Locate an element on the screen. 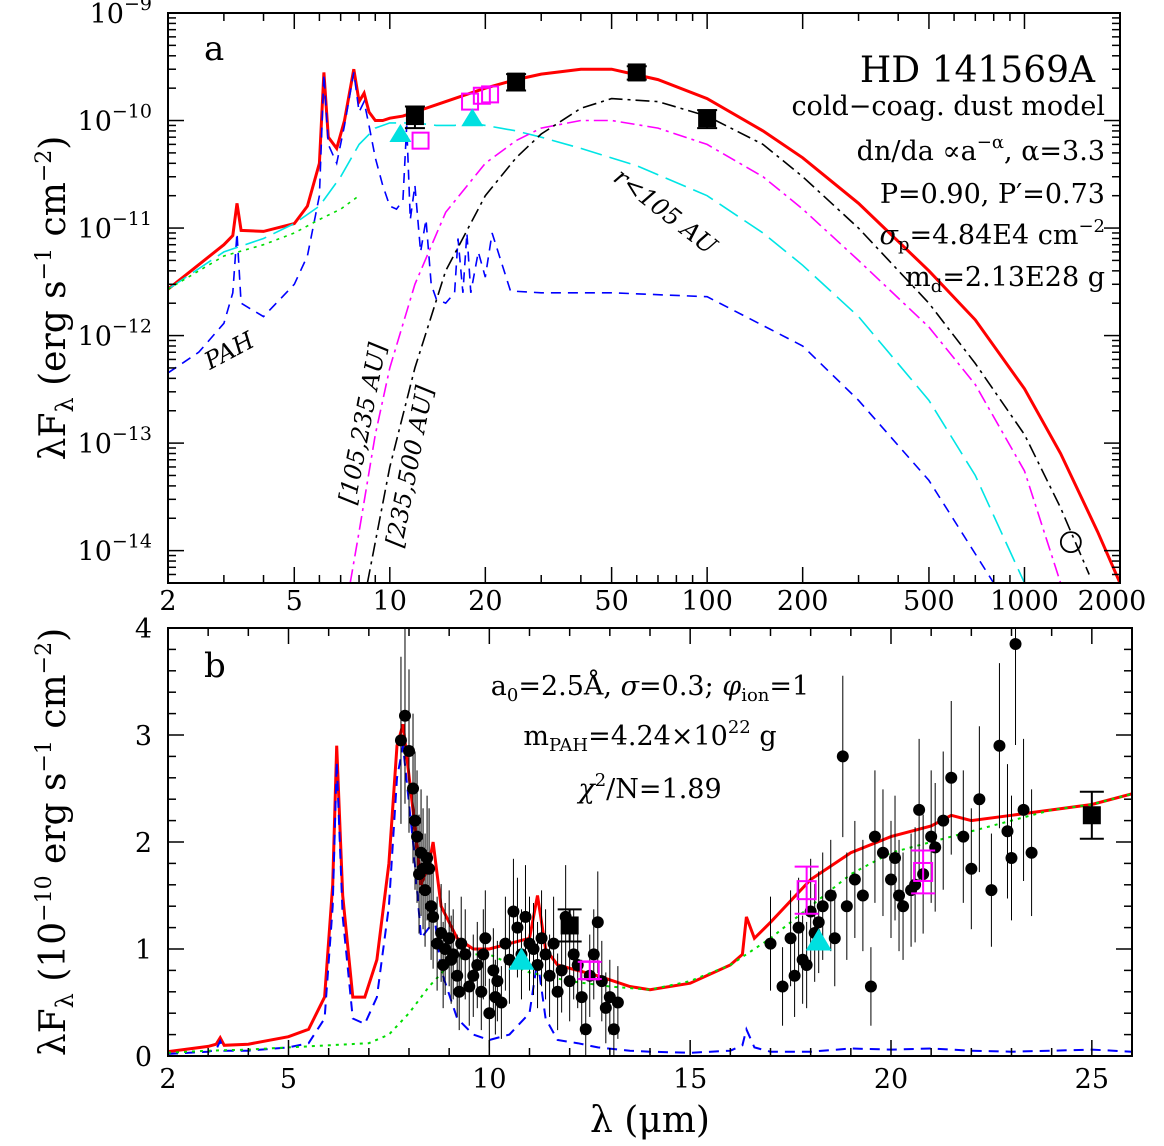 Image resolution: width=1164 pixels, height=1146 pixels. panel-a-region-label: [105,235 AU] is located at coordinates (362, 423).